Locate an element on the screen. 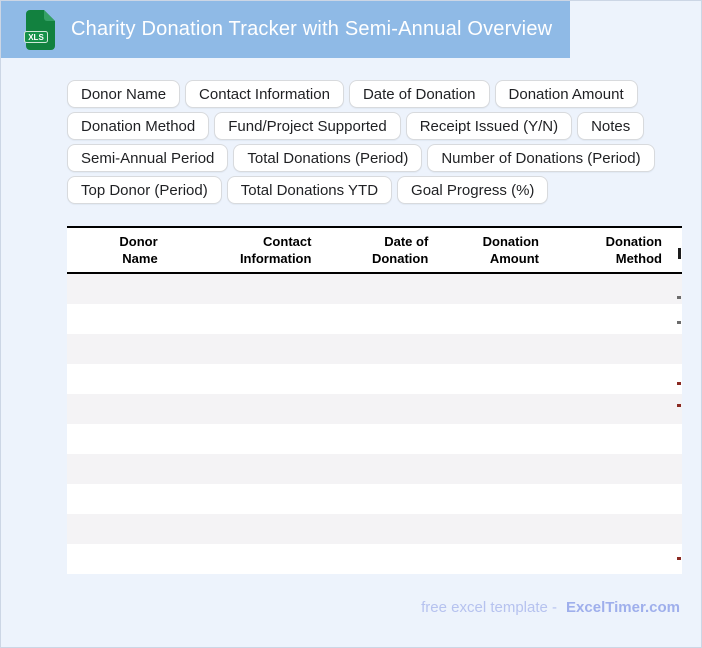 The image size is (702, 648). field-chip-total-donations-period: Total Donations (Period) is located at coordinates (328, 158).